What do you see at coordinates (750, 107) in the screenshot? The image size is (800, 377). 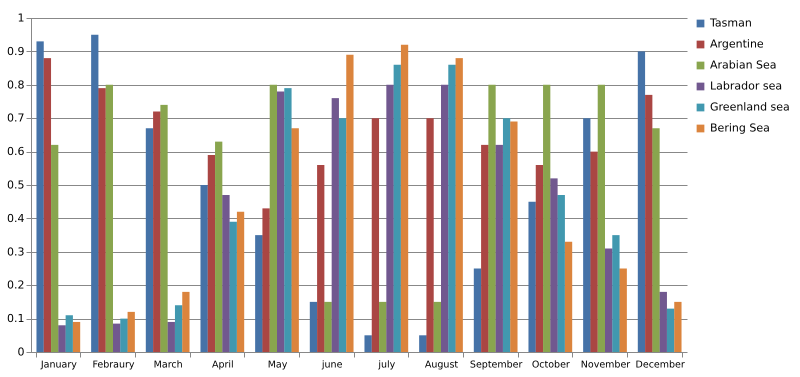 I see `legend-label: Greenland sea` at bounding box center [750, 107].